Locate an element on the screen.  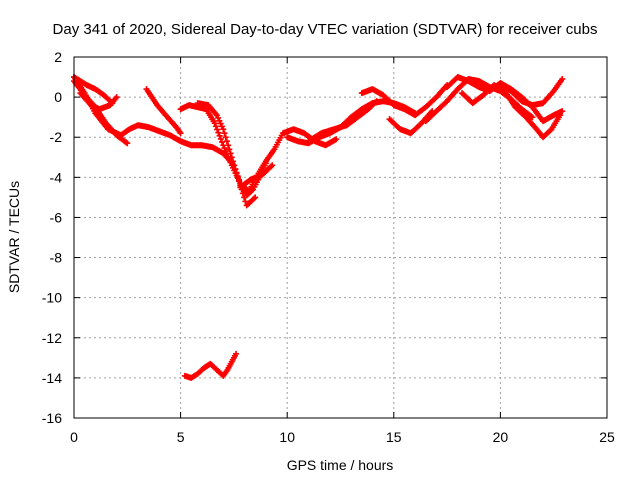
x-tick-label: 5 is located at coordinates (181, 437).